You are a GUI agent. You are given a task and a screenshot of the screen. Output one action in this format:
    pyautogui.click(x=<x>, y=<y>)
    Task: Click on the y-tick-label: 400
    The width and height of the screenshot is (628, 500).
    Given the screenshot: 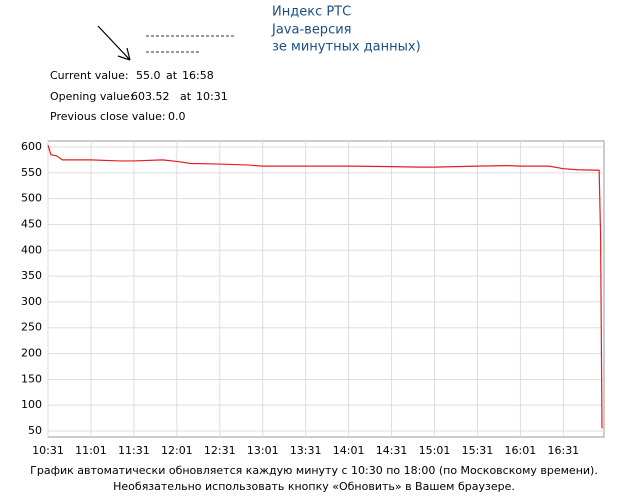 What is the action you would take?
    pyautogui.click(x=31, y=249)
    